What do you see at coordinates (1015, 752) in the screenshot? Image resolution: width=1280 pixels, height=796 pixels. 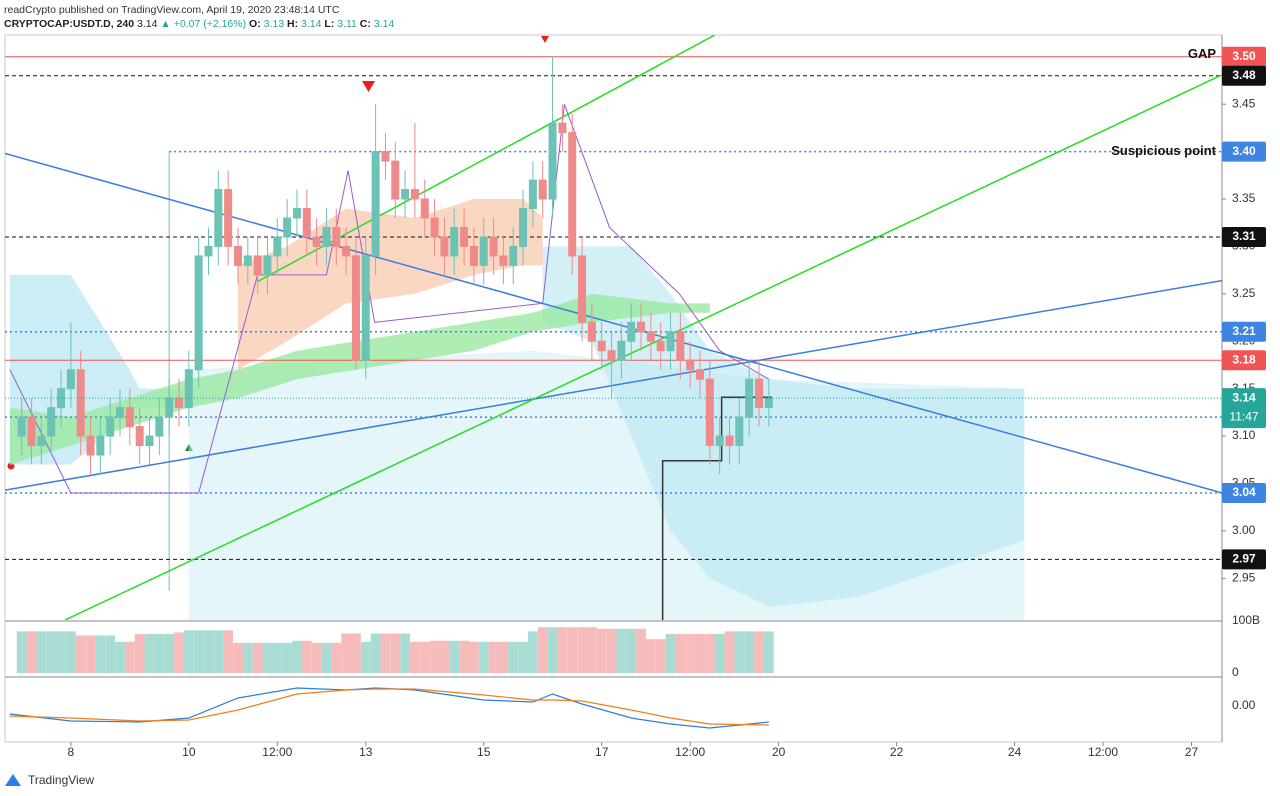 I see `x-tick-label: 24` at bounding box center [1015, 752].